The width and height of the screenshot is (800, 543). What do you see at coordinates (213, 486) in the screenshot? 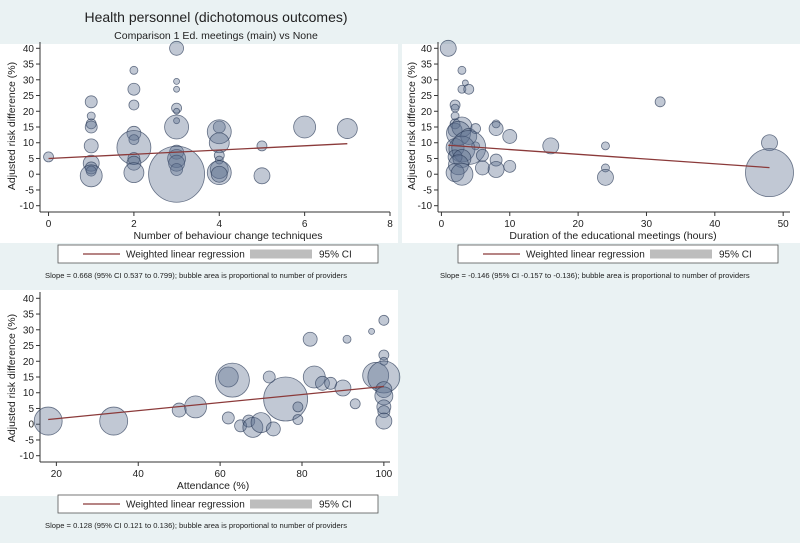
I see `x-axis-label: Attendance (%)` at bounding box center [213, 486].